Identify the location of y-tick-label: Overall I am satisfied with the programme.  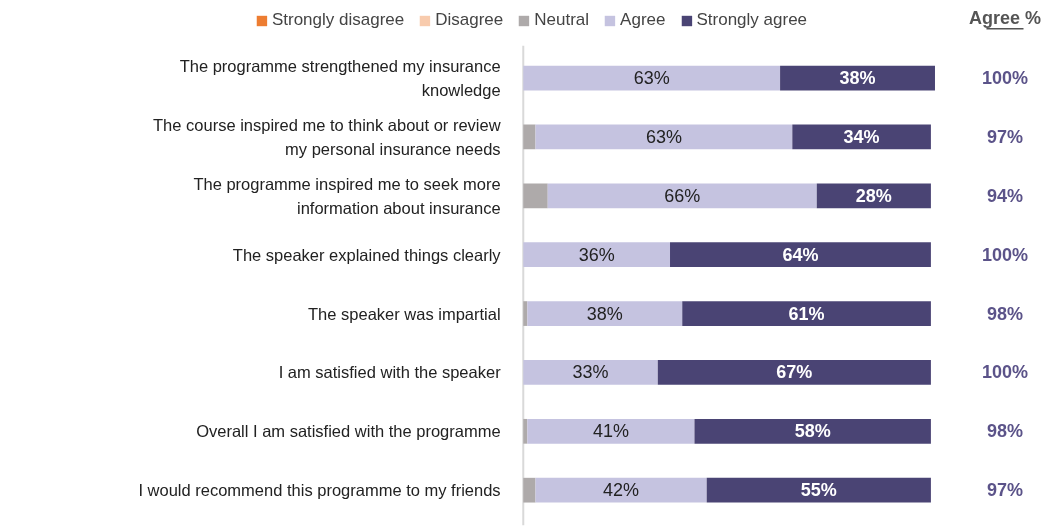
(348, 431).